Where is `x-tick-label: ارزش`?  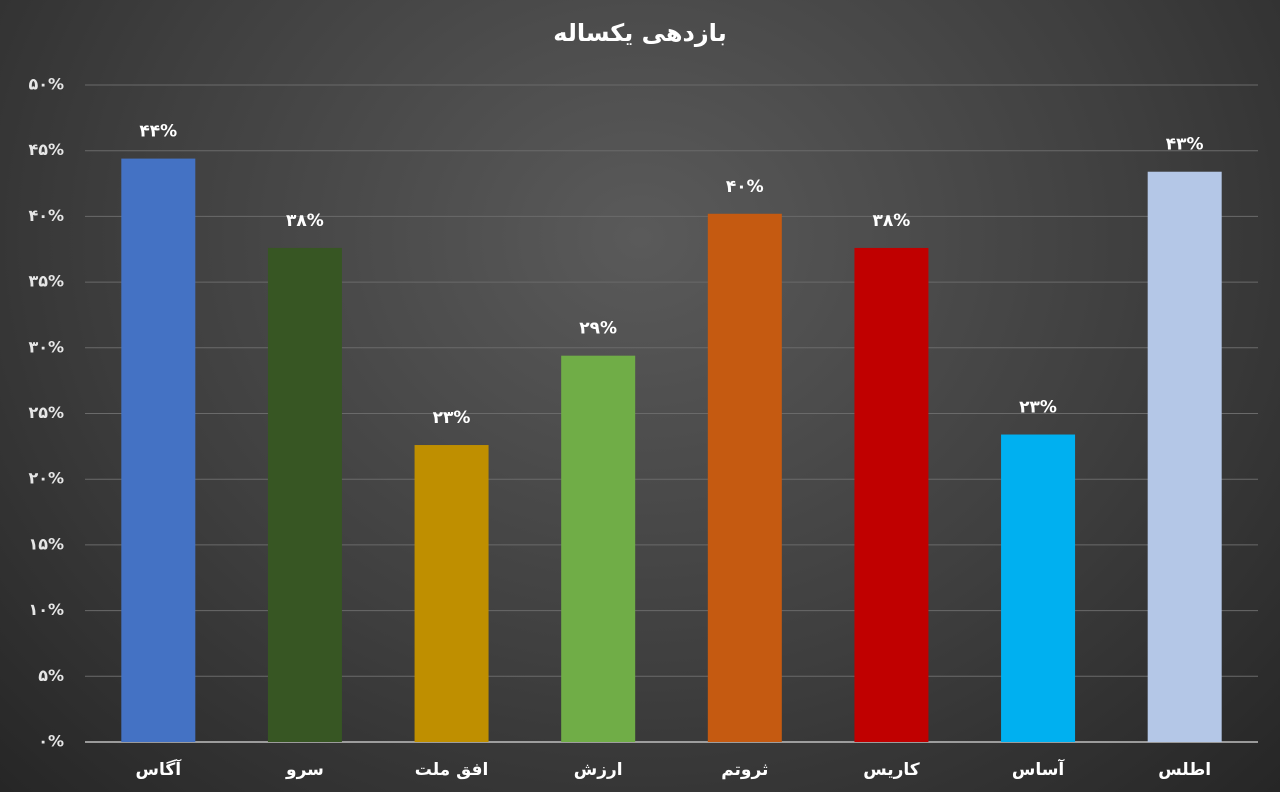
x-tick-label: ارزش is located at coordinates (598, 770).